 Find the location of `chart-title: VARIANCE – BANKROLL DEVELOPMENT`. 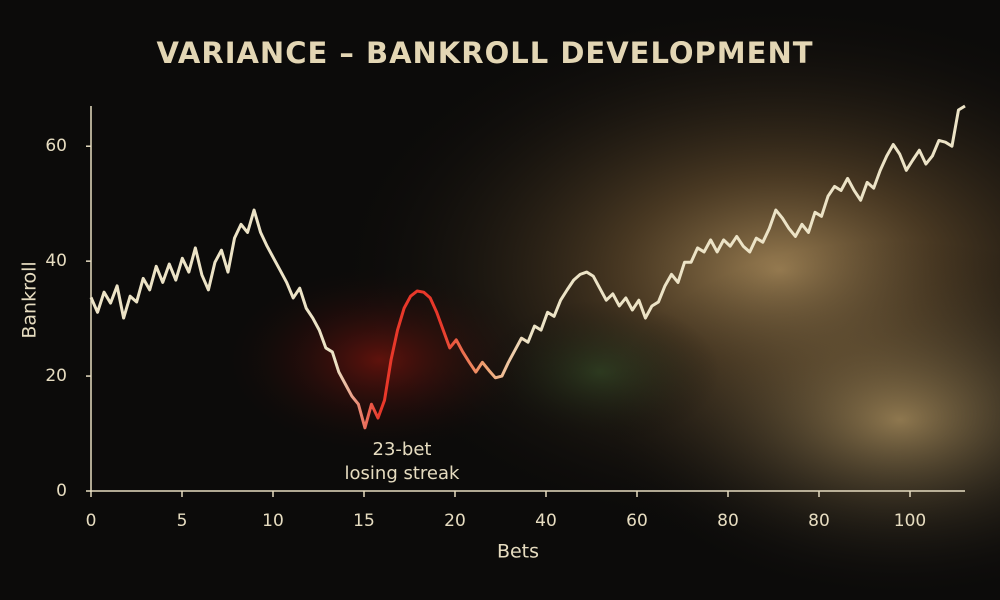

chart-title: VARIANCE – BANKROLL DEVELOPMENT is located at coordinates (484, 53).